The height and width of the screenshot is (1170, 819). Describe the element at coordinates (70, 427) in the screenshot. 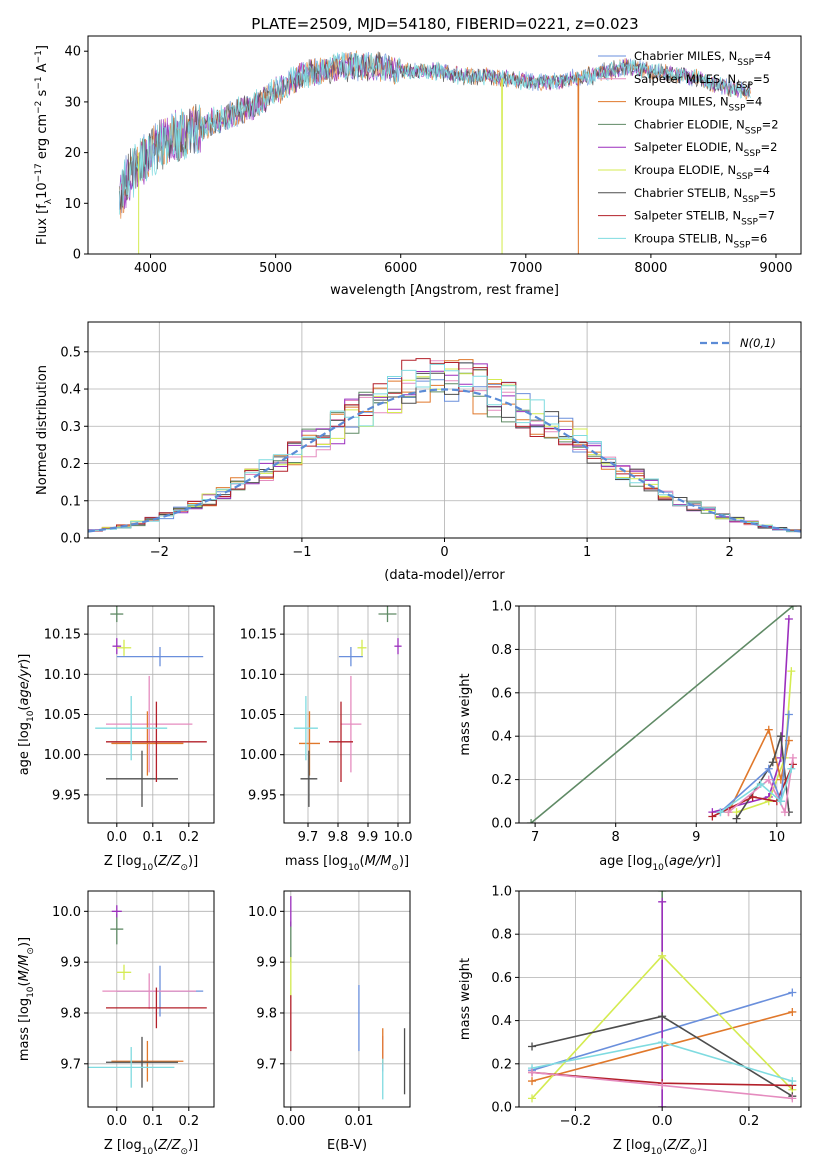

I see `y-tick-label: 0.3` at that location.